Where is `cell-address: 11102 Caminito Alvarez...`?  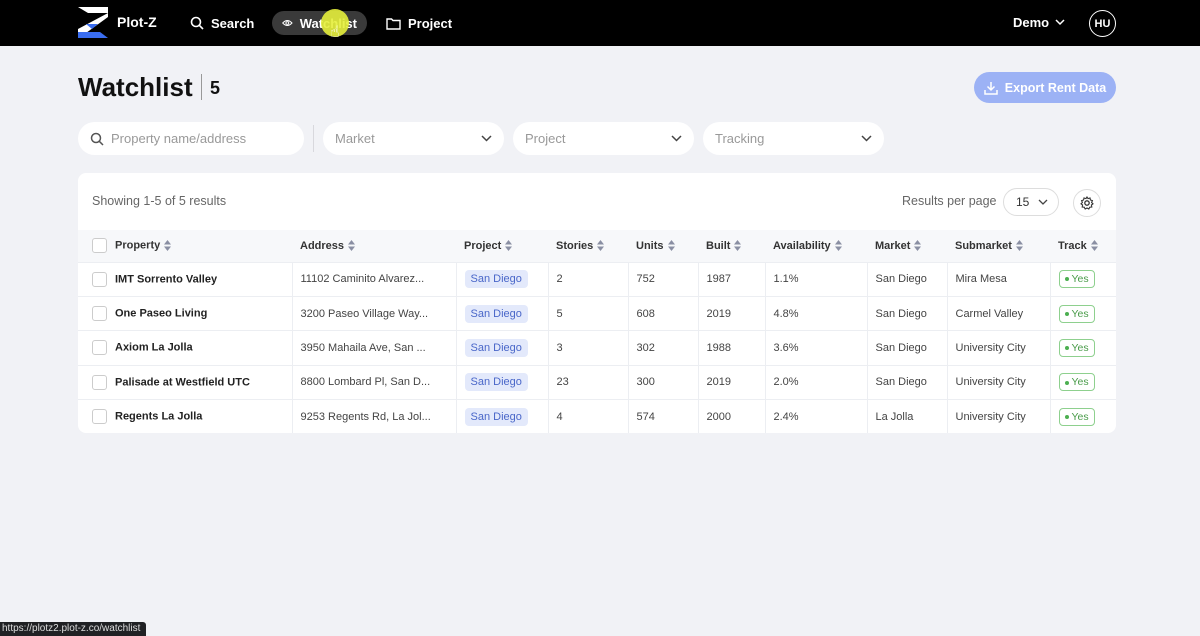
cell-address: 11102 Caminito Alvarez... is located at coordinates (374, 279).